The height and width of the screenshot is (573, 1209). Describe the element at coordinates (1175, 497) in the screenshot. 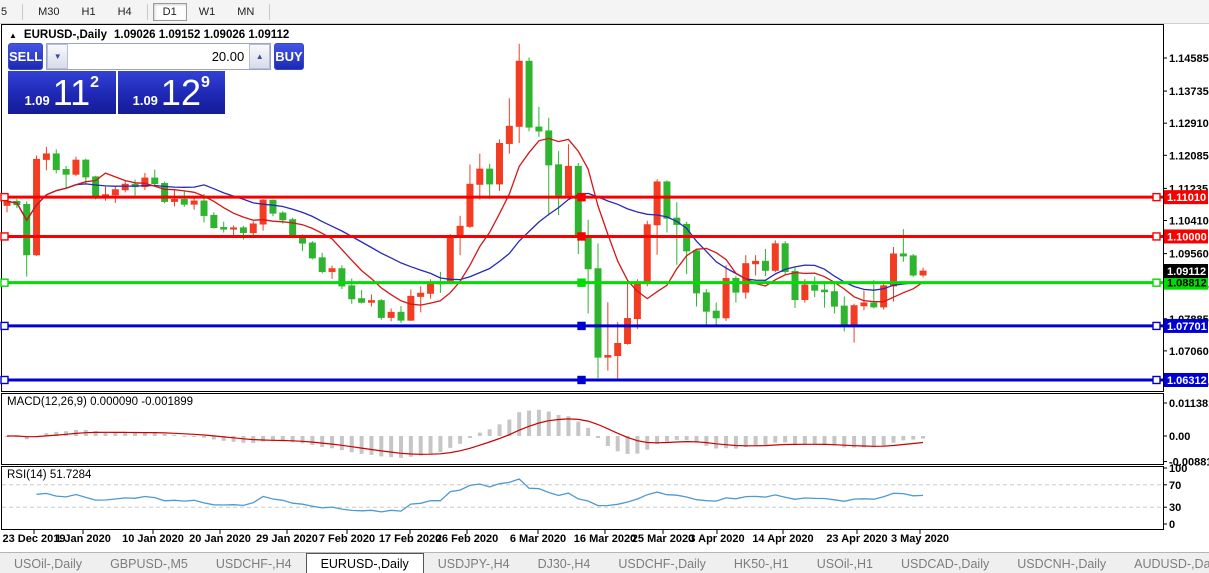

I see `rsi-axis: 100 70 30 0` at that location.